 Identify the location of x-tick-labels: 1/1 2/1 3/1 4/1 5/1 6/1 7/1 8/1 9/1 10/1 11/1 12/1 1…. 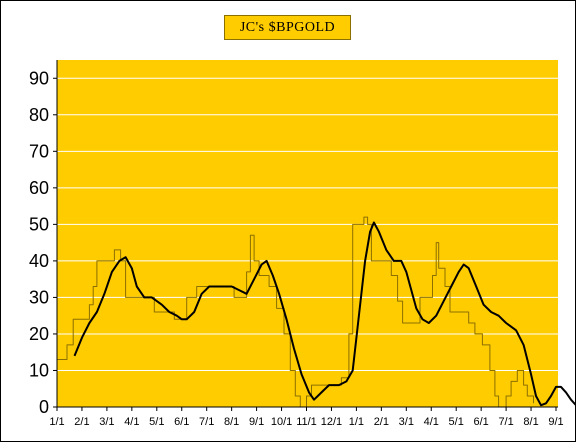
(306, 417).